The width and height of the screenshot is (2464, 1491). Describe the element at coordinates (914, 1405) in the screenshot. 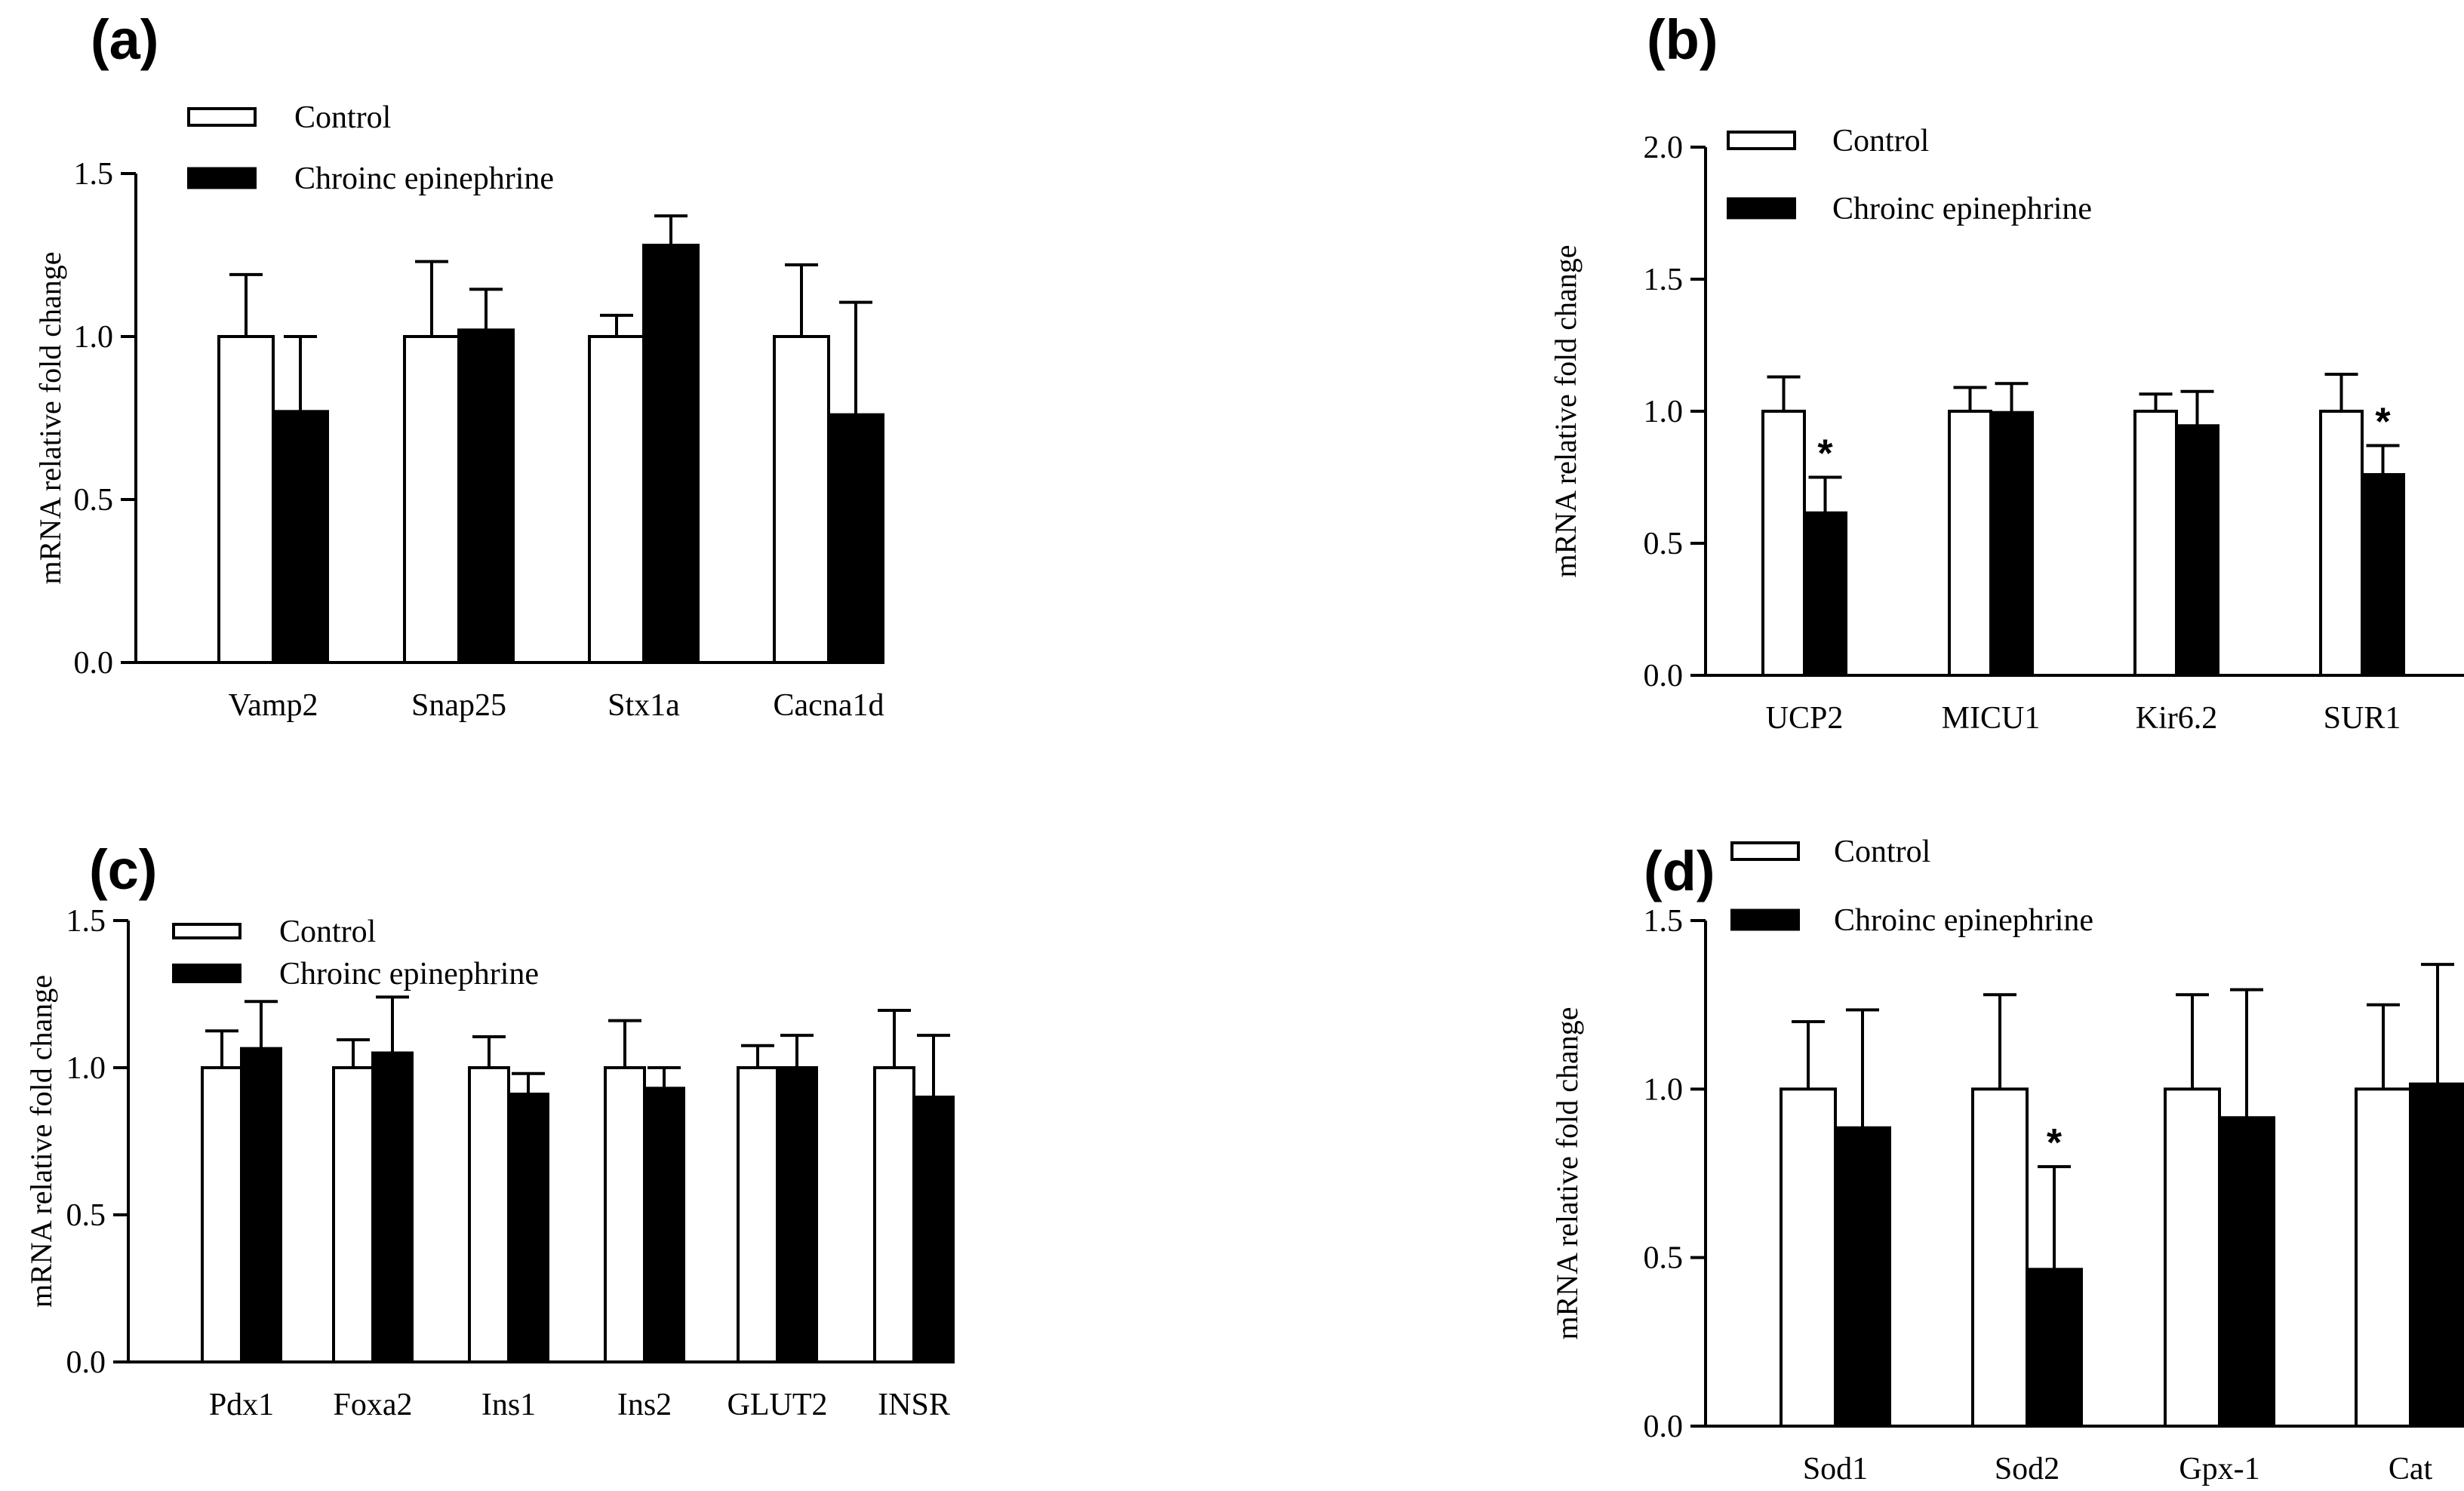

I see `category-label: INSR` at that location.